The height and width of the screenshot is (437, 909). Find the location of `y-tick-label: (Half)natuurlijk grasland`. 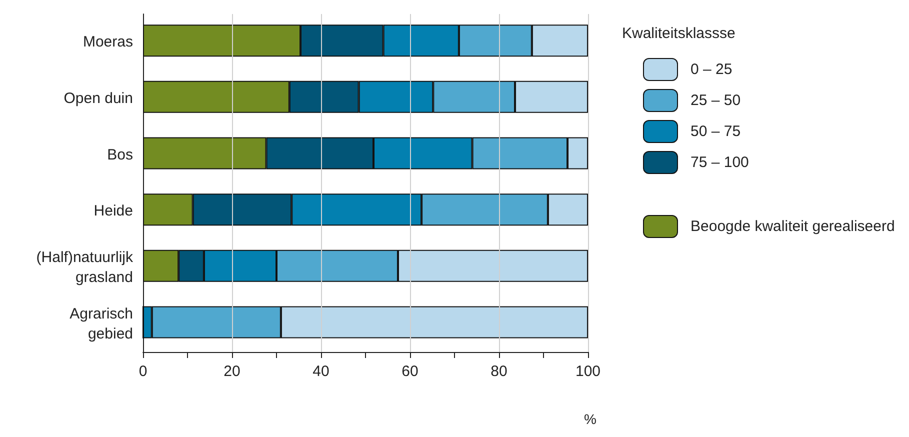

y-tick-label: (Half)natuurlijk grasland is located at coordinates (85, 267).